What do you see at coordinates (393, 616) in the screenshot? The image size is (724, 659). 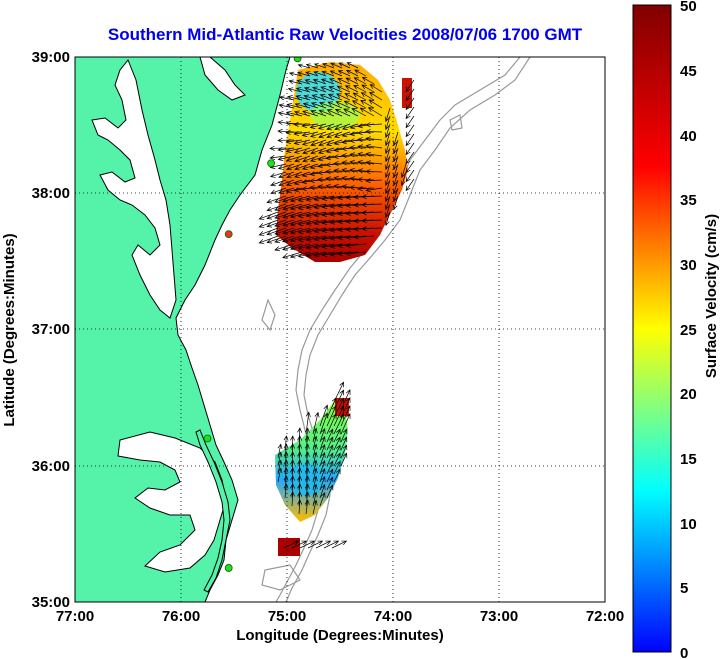 I see `x-tick-label: 74:00` at bounding box center [393, 616].